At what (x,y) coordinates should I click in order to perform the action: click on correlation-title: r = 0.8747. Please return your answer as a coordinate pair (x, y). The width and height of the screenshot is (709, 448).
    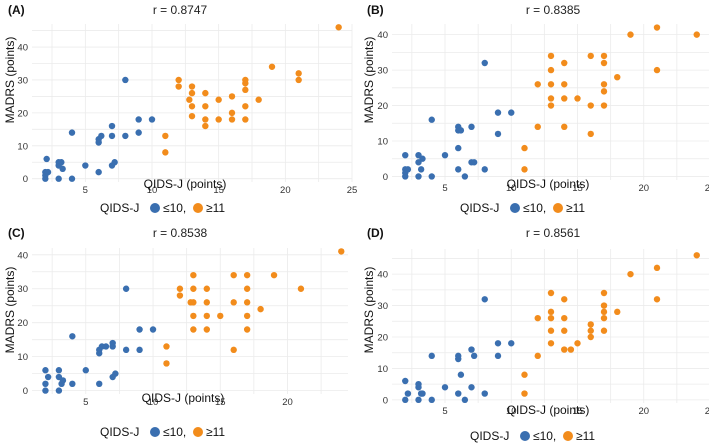
    Looking at the image, I should click on (180, 10).